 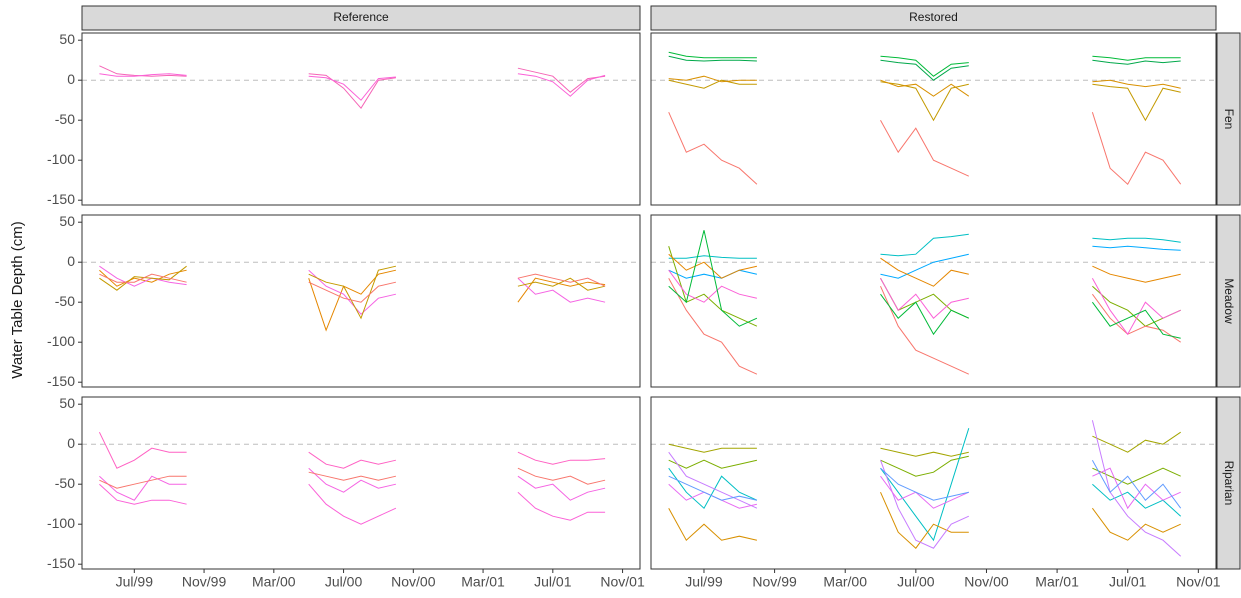 What do you see at coordinates (17, 300) in the screenshot?
I see `y-axis-label: Water Table Depth (cm)` at bounding box center [17, 300].